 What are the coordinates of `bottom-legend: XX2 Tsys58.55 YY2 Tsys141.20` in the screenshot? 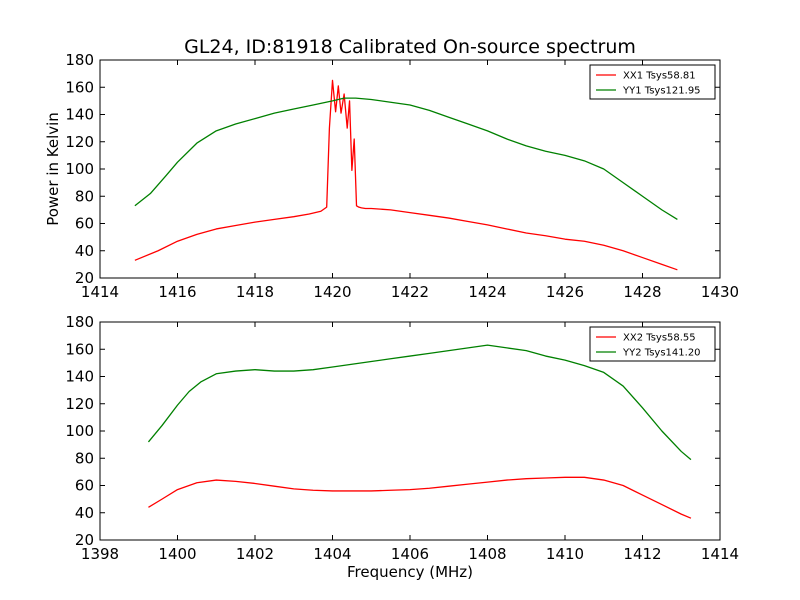 It's located at (652, 344).